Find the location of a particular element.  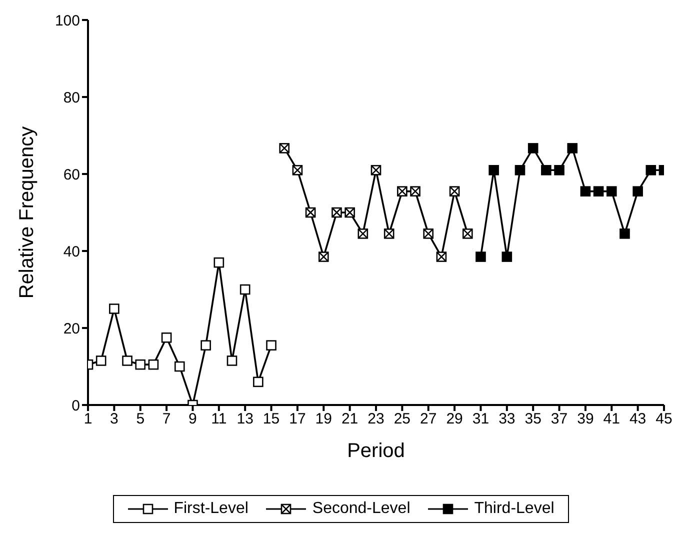

x-tick-label: 17 is located at coordinates (297, 419).